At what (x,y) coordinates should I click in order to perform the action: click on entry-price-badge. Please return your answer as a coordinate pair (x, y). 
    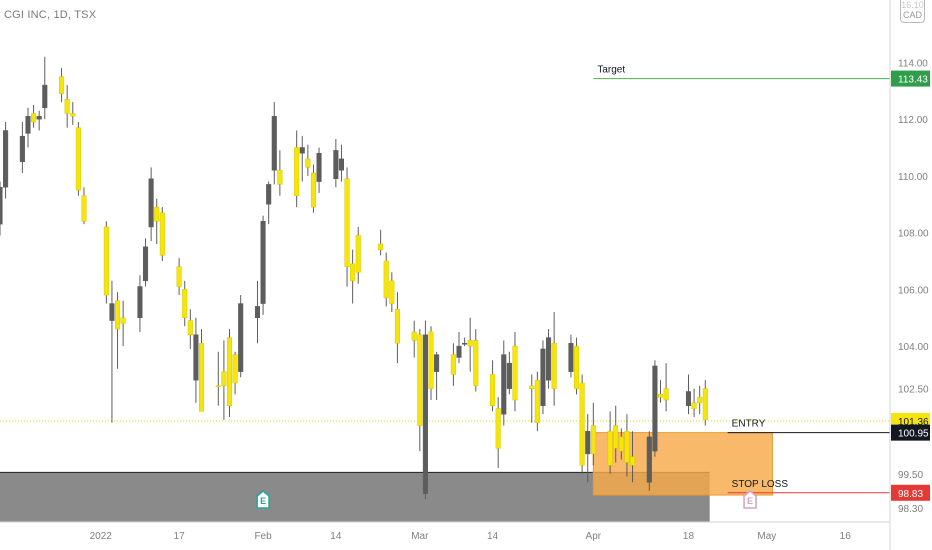
    Looking at the image, I should click on (910, 432).